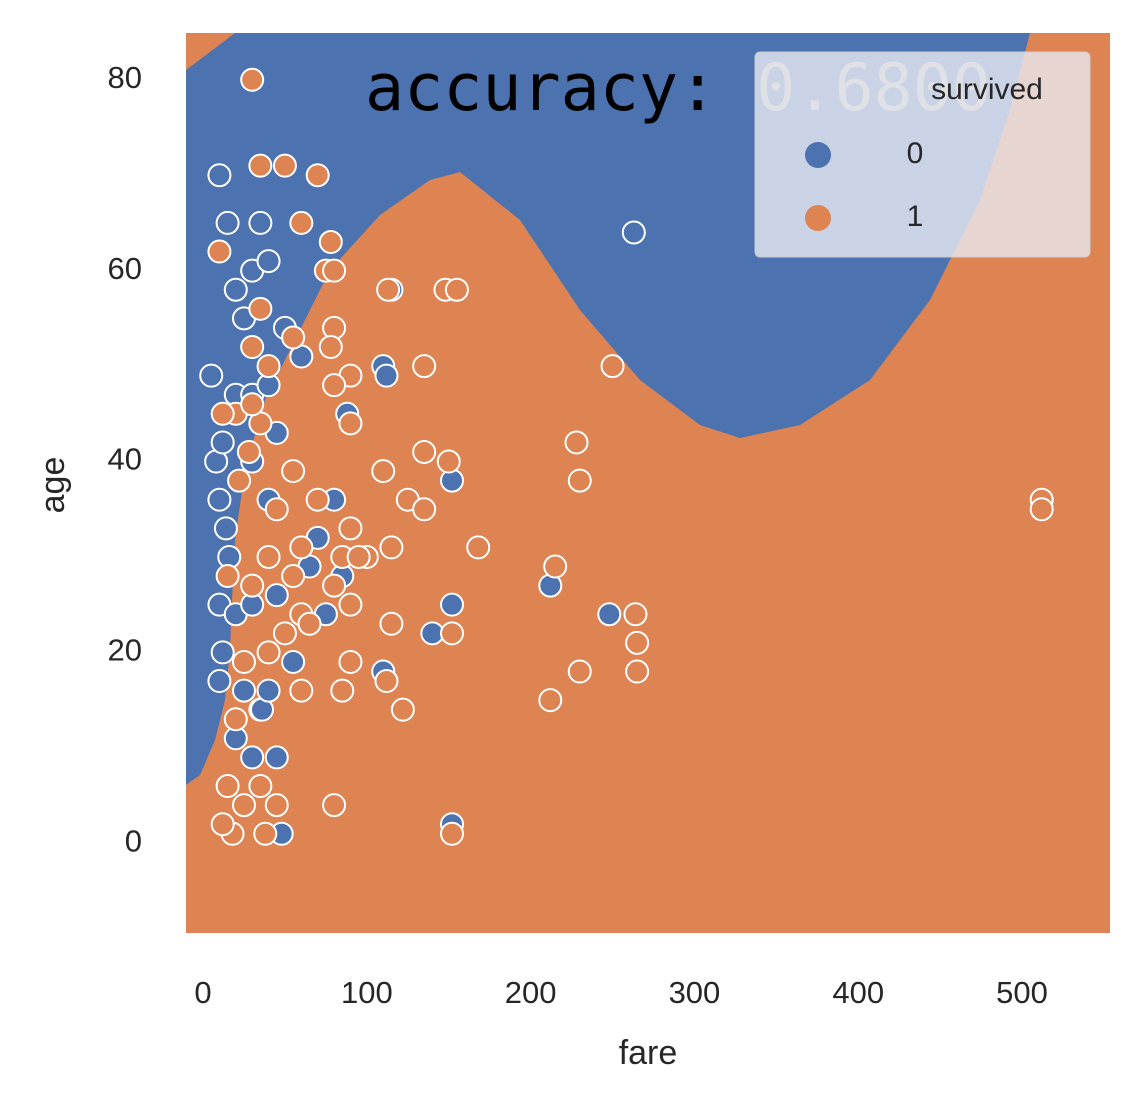 This screenshot has height=1114, width=1143. What do you see at coordinates (818, 218) in the screenshot?
I see `legend-marker` at bounding box center [818, 218].